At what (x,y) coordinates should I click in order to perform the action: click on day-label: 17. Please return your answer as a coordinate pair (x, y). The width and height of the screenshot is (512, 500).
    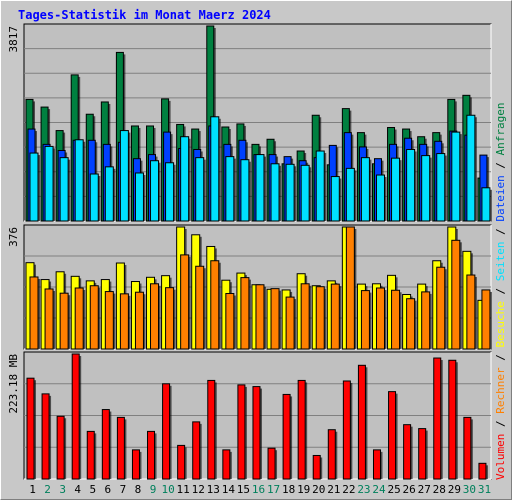
    Looking at the image, I should click on (273, 489).